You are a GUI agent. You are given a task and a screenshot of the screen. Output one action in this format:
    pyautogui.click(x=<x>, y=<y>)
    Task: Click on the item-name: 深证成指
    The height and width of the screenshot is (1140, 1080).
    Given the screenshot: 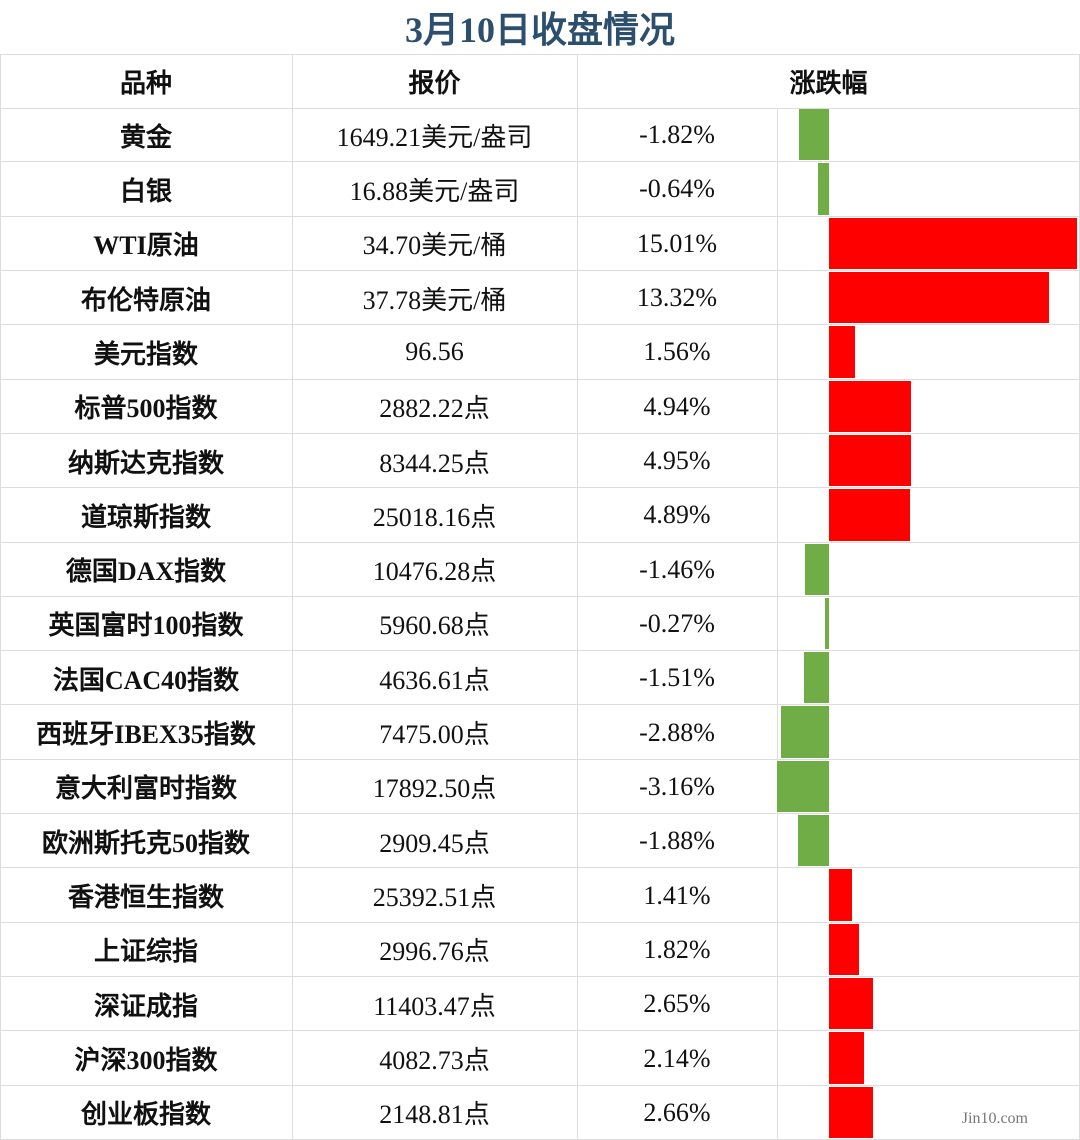 What is the action you would take?
    pyautogui.click(x=145, y=1006)
    